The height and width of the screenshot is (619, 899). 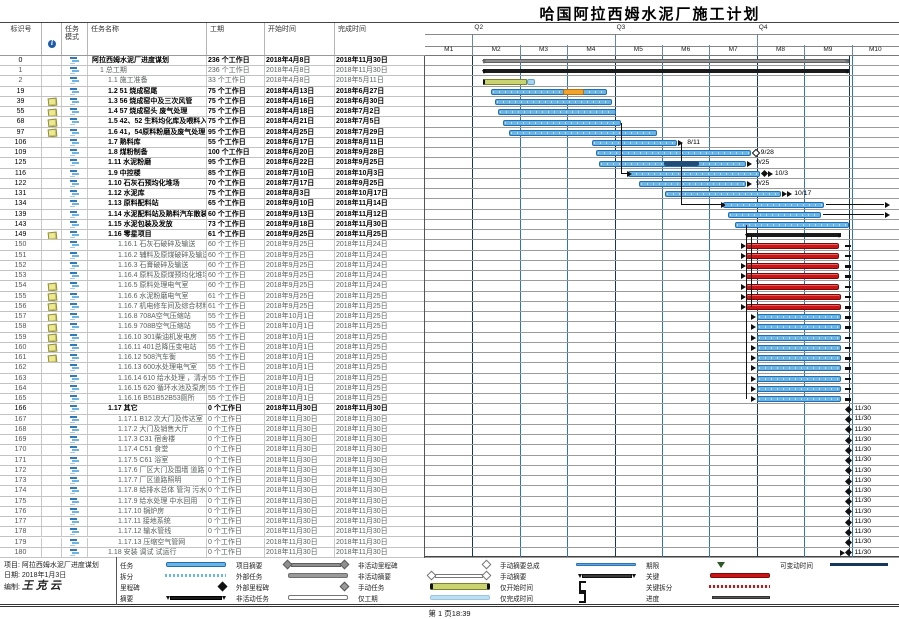 What do you see at coordinates (147, 327) in the screenshot?
I see `task-name-cell: 1.16.9 708B空气压缩站` at bounding box center [147, 327].